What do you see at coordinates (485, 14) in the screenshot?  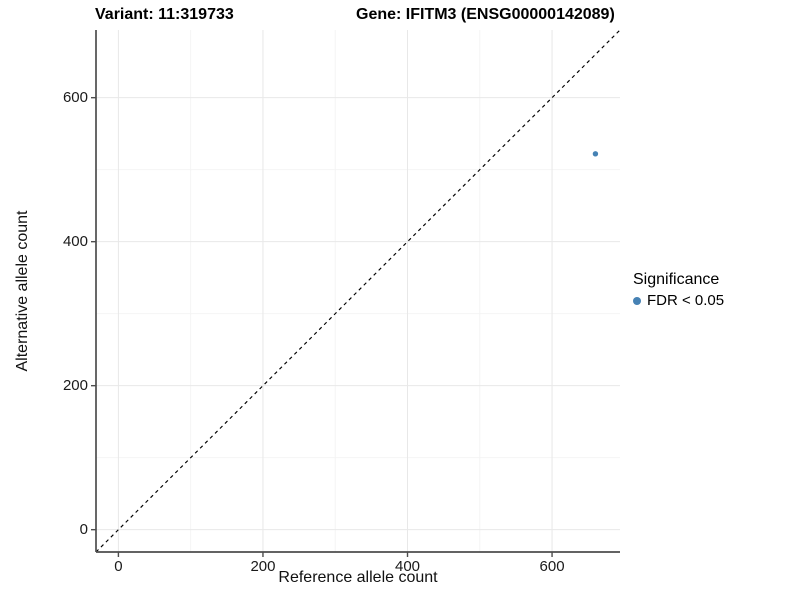 I see `plot-title-gene: Gene: IFITM3 (ENSG00000142089)` at bounding box center [485, 14].